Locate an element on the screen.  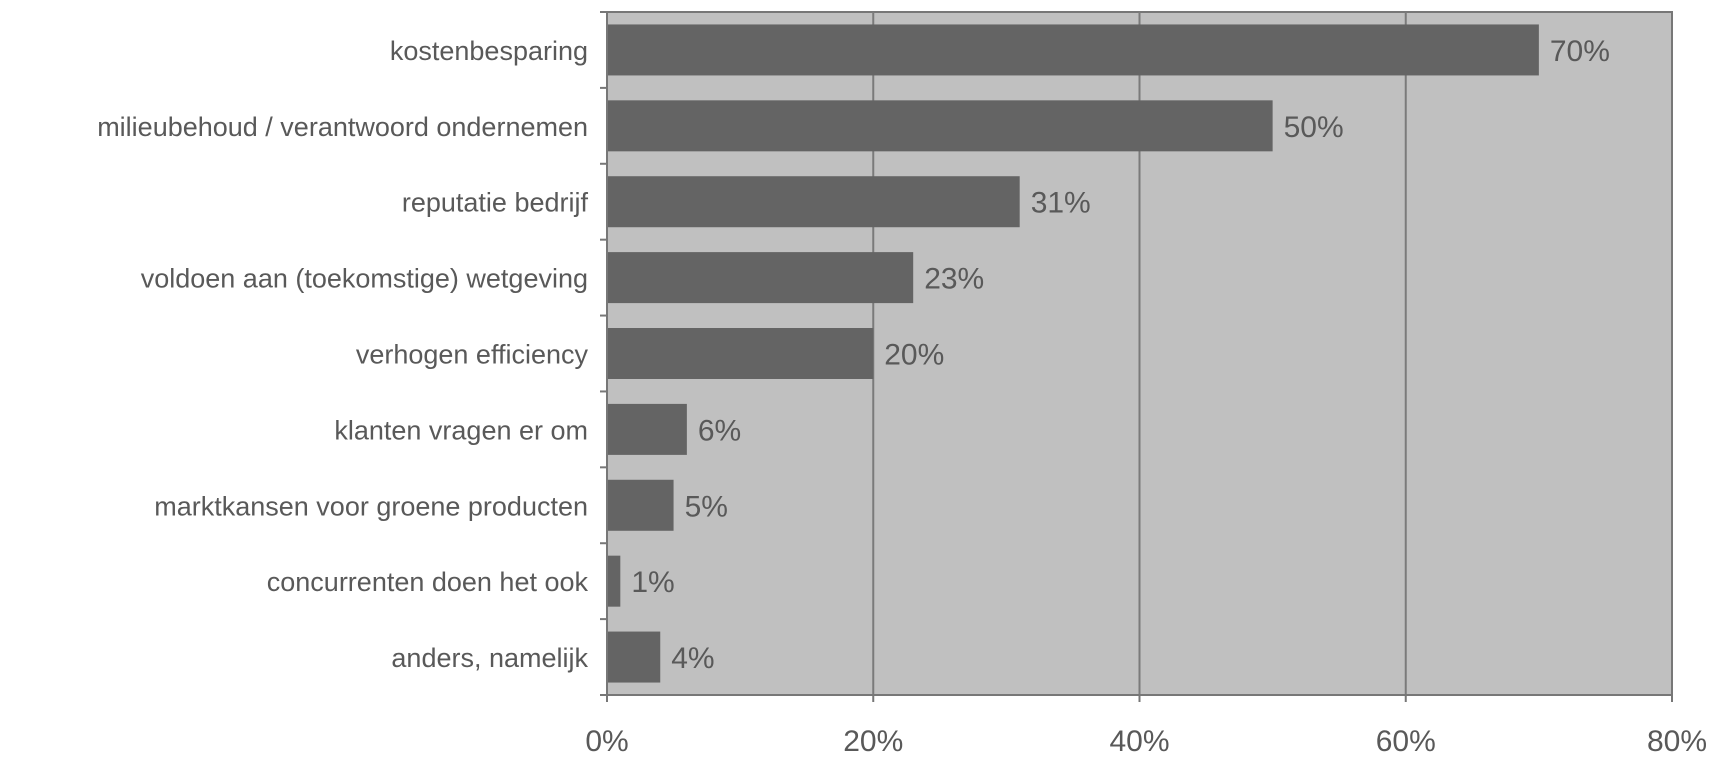
category-label-0: kostenbesparing is located at coordinates (489, 51).